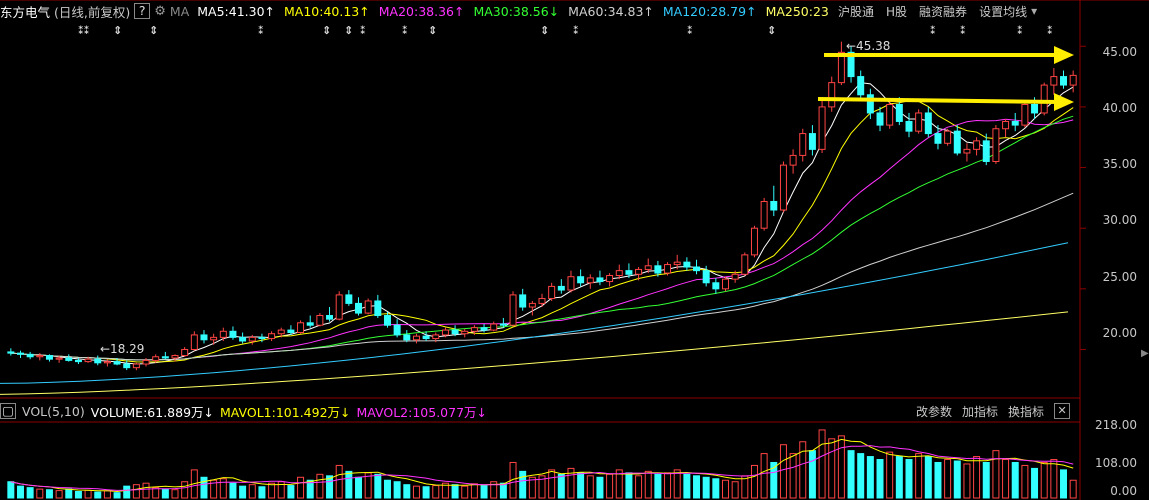  Describe the element at coordinates (1119, 164) in the screenshot. I see `price-tick: 35.00` at that location.